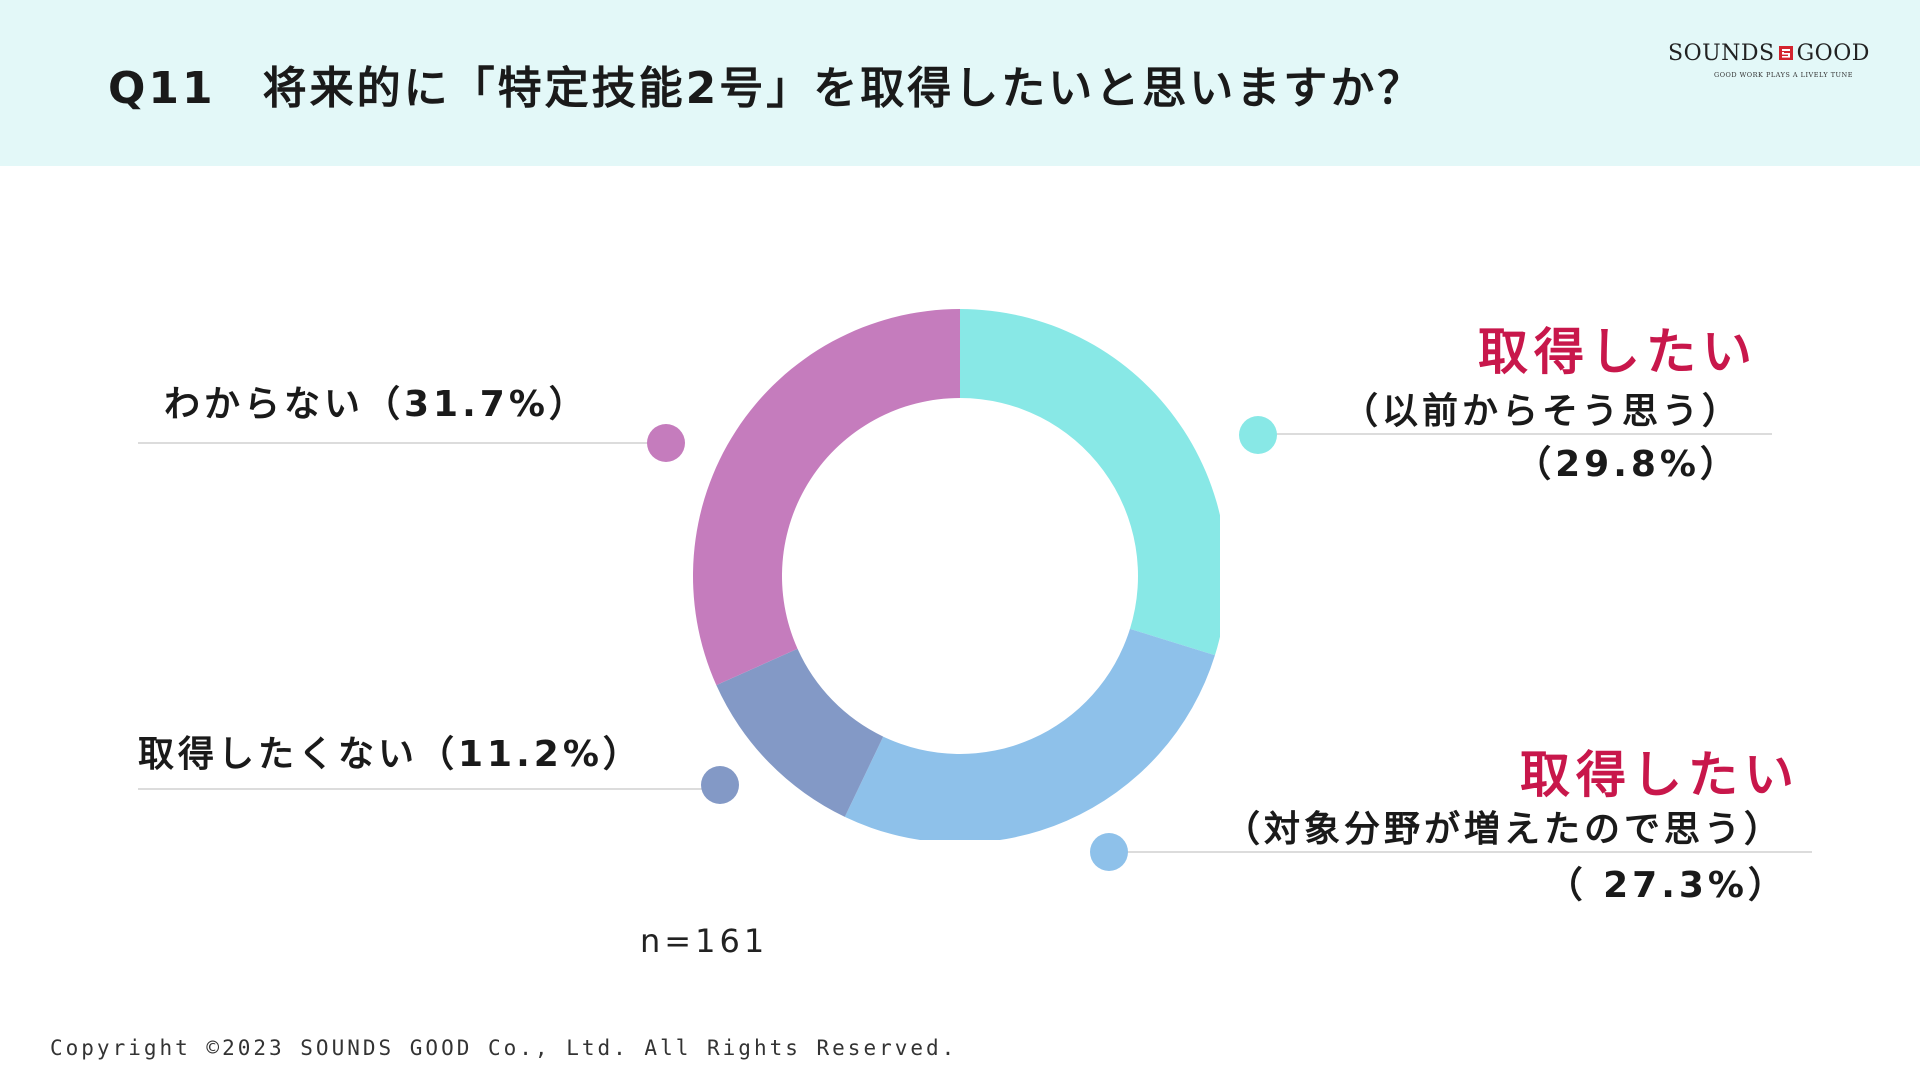 Image resolution: width=1920 pixels, height=1080 pixels. I want to click on donut-slice-not_want, so click(800, 732).